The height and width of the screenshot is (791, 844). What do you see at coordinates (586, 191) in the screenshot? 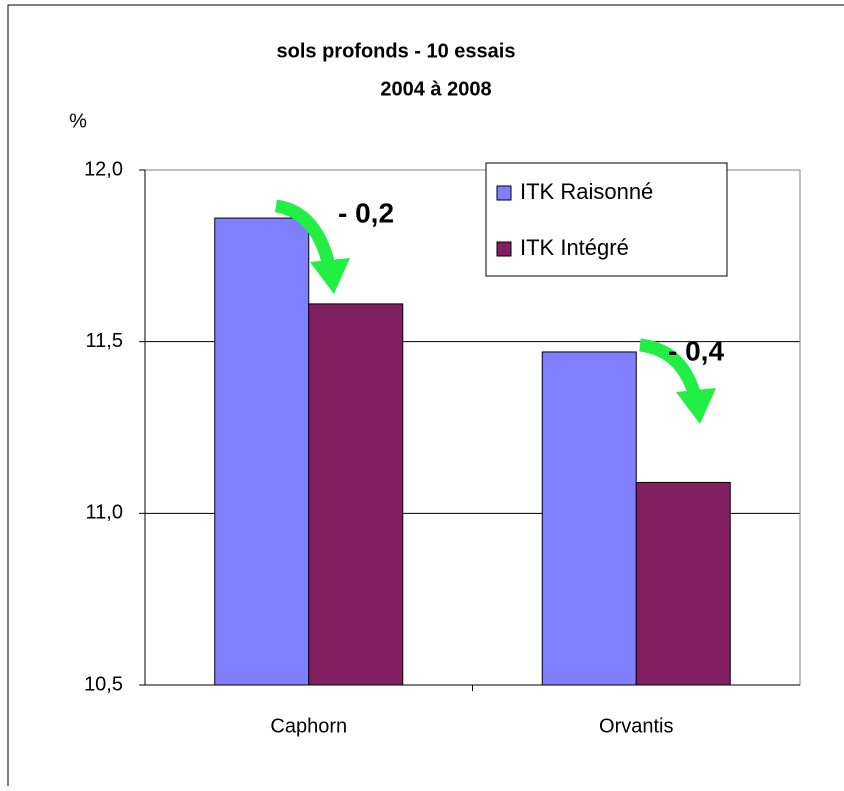
I see `legend-label: ITK Raisonné` at bounding box center [586, 191].